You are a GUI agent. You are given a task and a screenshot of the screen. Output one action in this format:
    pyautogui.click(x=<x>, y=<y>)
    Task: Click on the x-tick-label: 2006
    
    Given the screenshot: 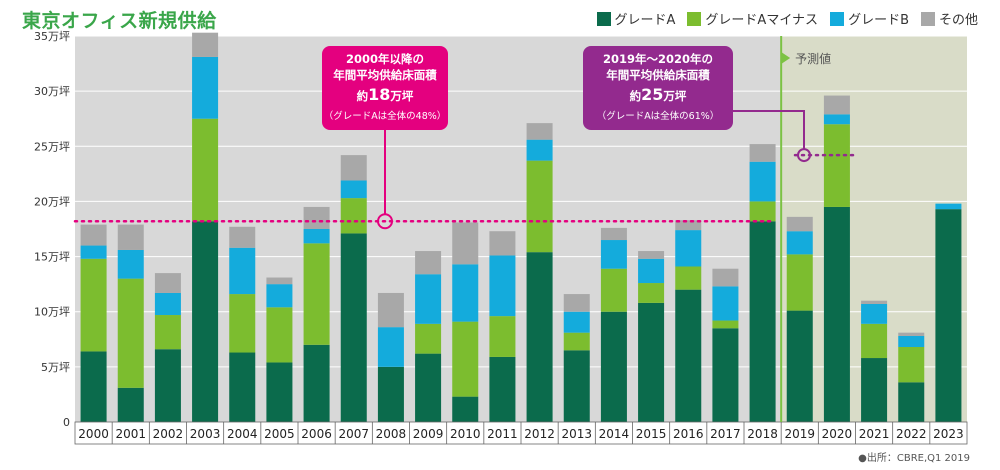 What is the action you would take?
    pyautogui.click(x=316, y=434)
    